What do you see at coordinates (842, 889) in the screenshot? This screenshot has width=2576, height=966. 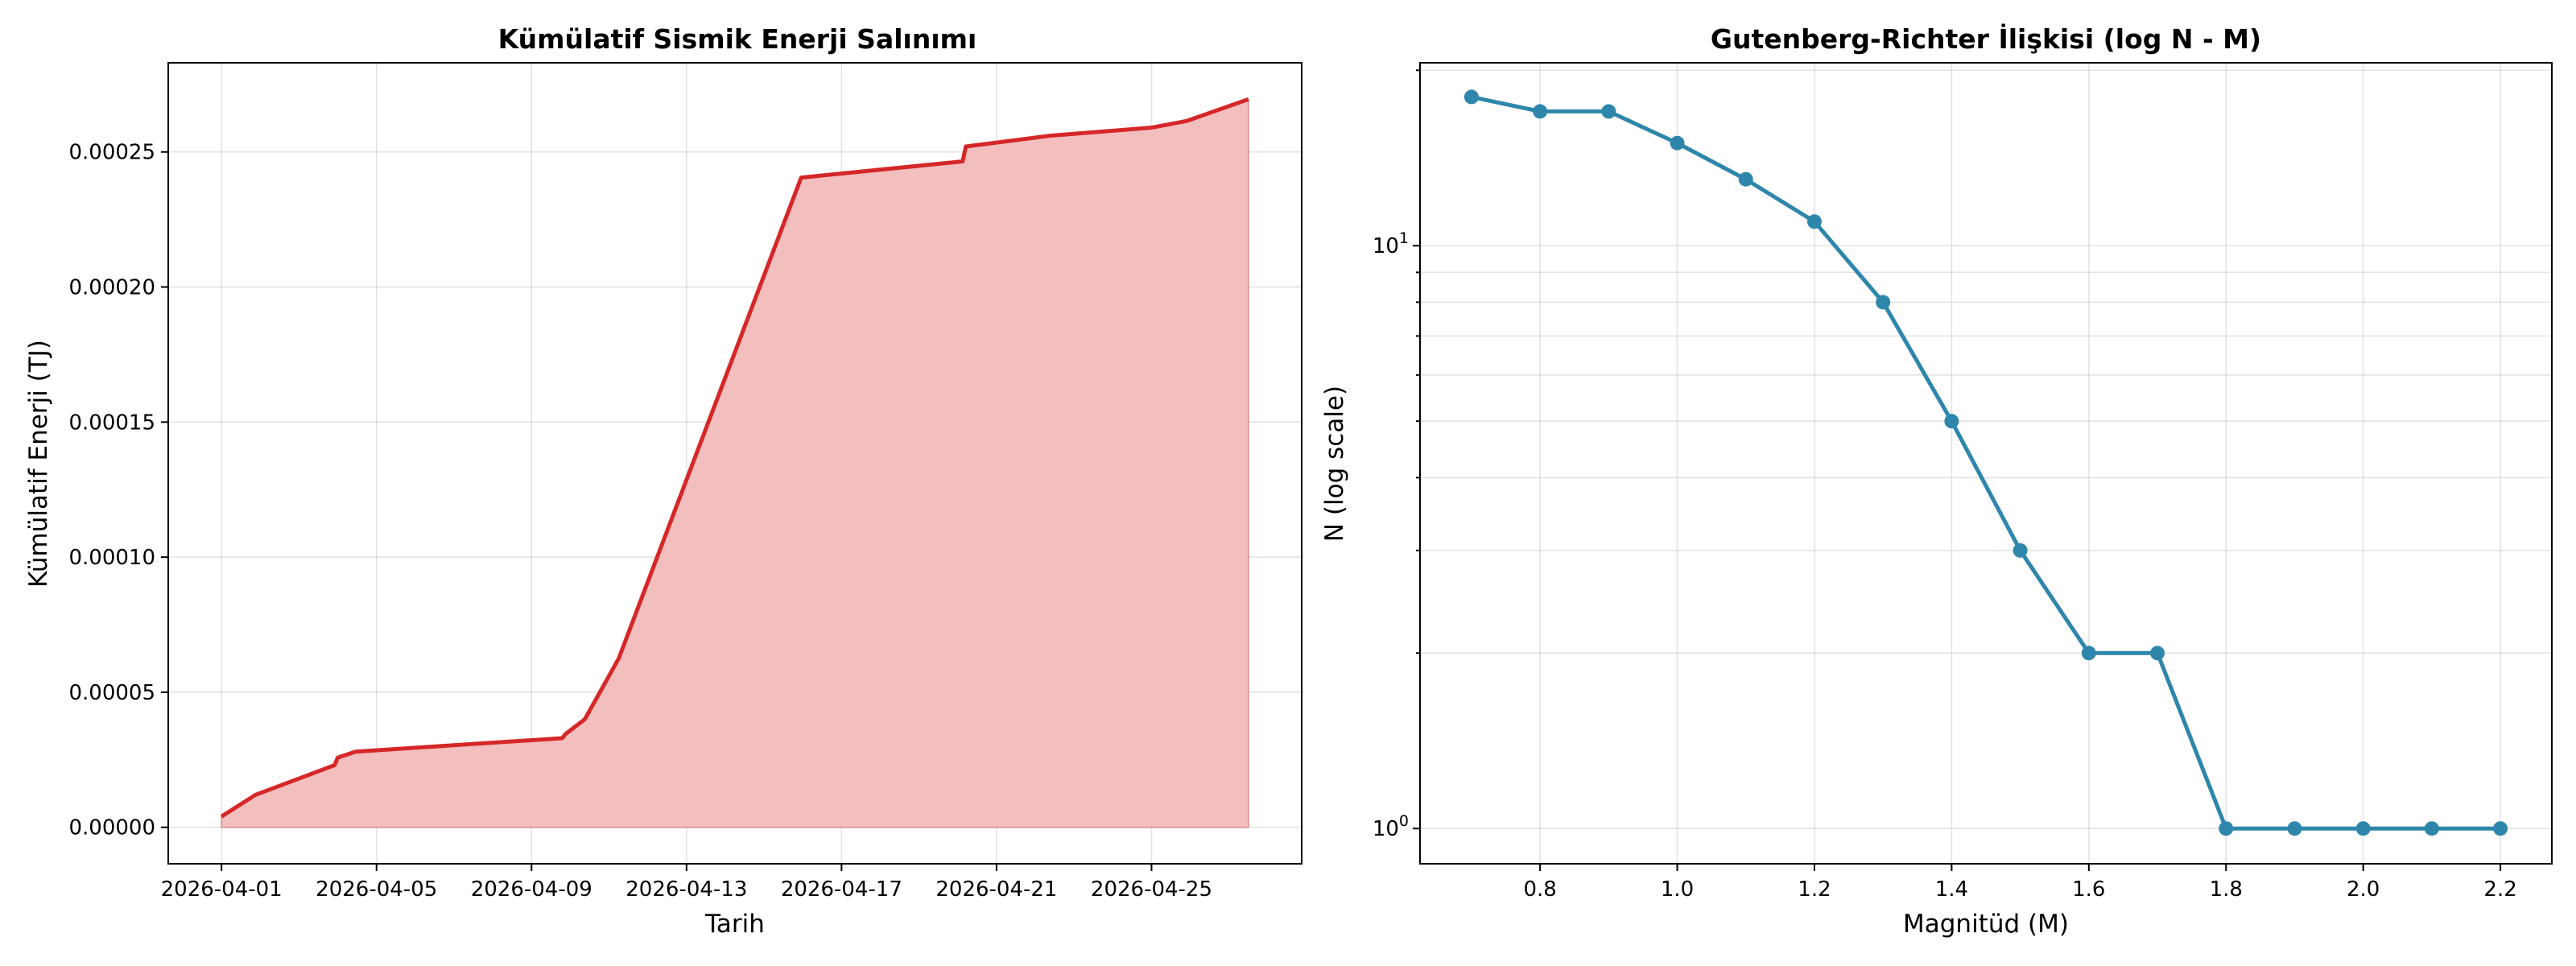 I see `energy-x-tick-label: 2026-04-17` at bounding box center [842, 889].